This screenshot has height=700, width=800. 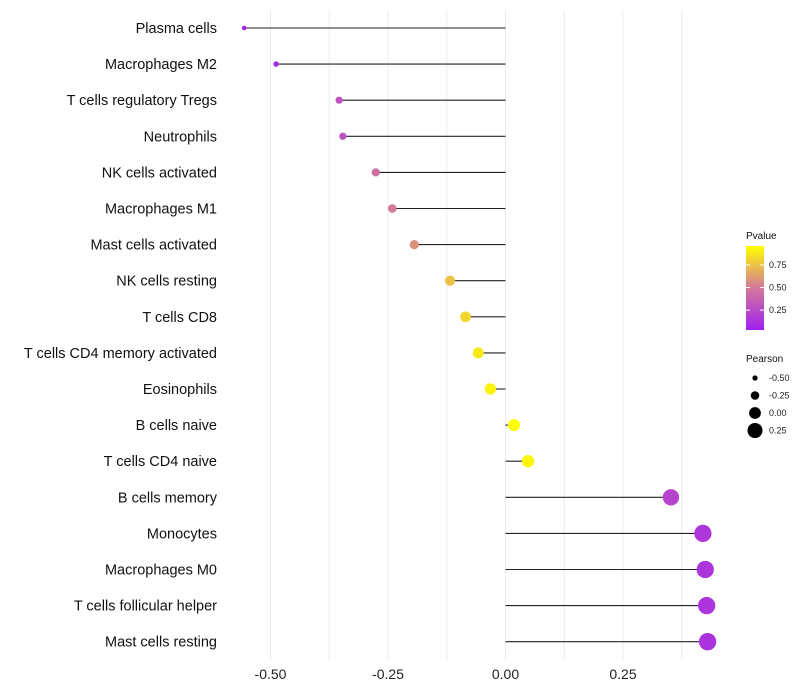 What do you see at coordinates (161, 571) in the screenshot?
I see `category-label: Macrophages M0` at bounding box center [161, 571].